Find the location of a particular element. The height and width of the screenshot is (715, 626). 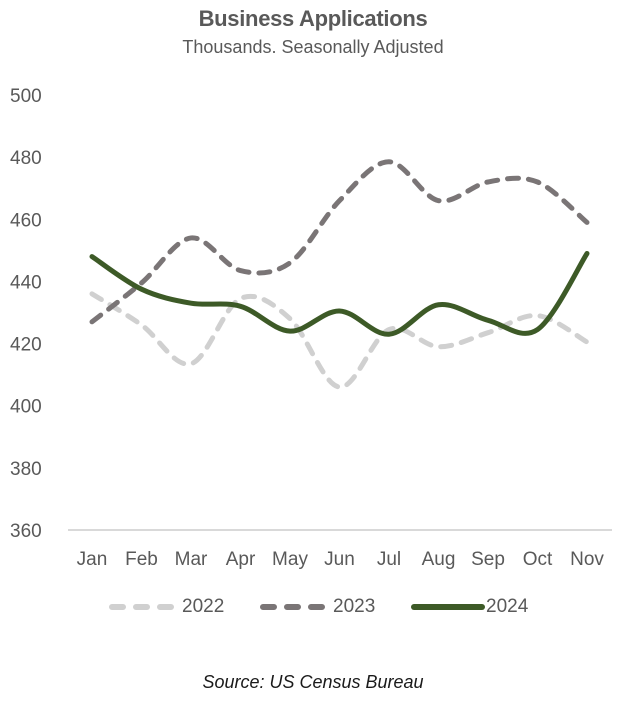

data-point-2023-Jun is located at coordinates (339, 200).